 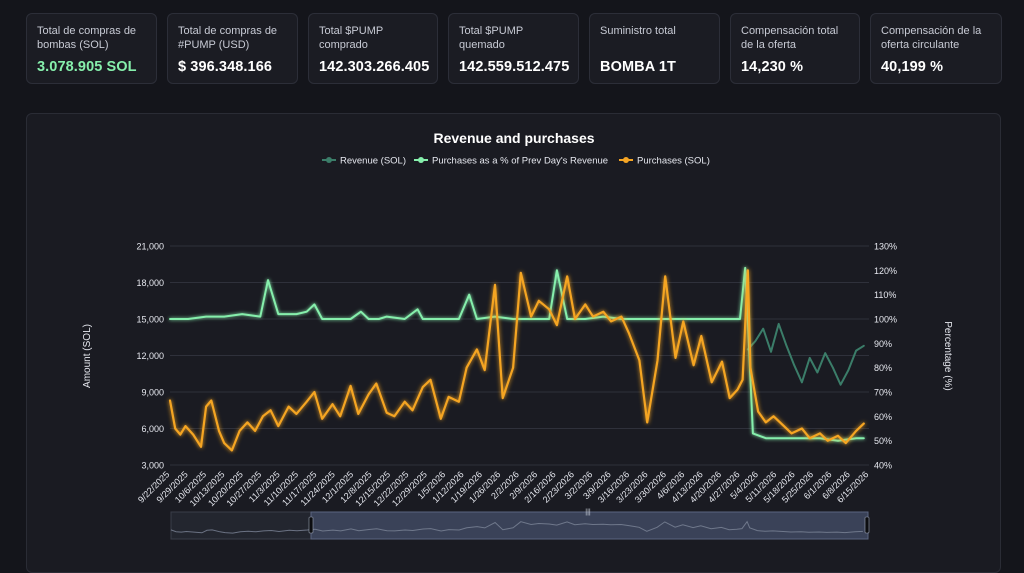 I want to click on y-tick-label: 3,000, so click(x=152, y=466).